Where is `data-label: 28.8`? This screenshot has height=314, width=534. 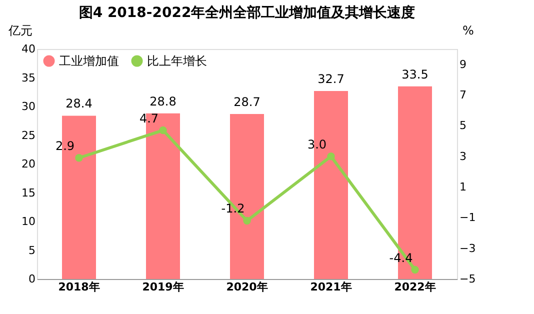 data-label: 28.8 is located at coordinates (163, 101).